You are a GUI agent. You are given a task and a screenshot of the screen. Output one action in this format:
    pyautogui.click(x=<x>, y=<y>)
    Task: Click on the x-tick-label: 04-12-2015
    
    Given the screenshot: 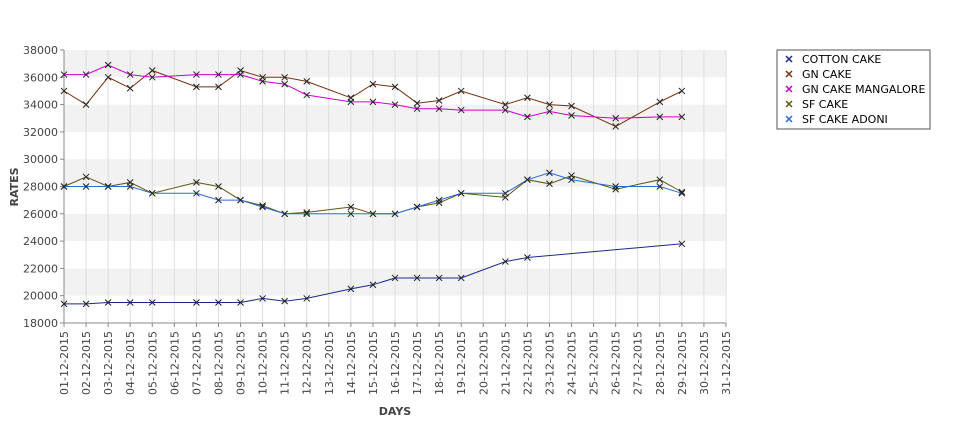 What is the action you would take?
    pyautogui.click(x=130, y=363)
    